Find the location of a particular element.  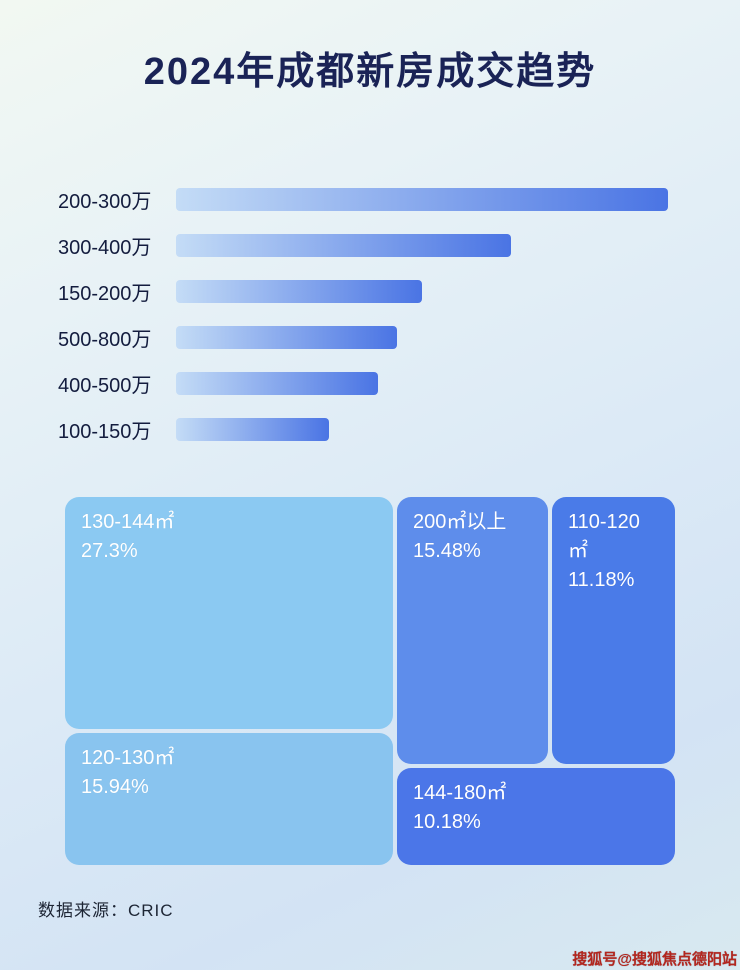

treemap-block-200-plus: 200㎡以上 15.48% is located at coordinates (472, 630).